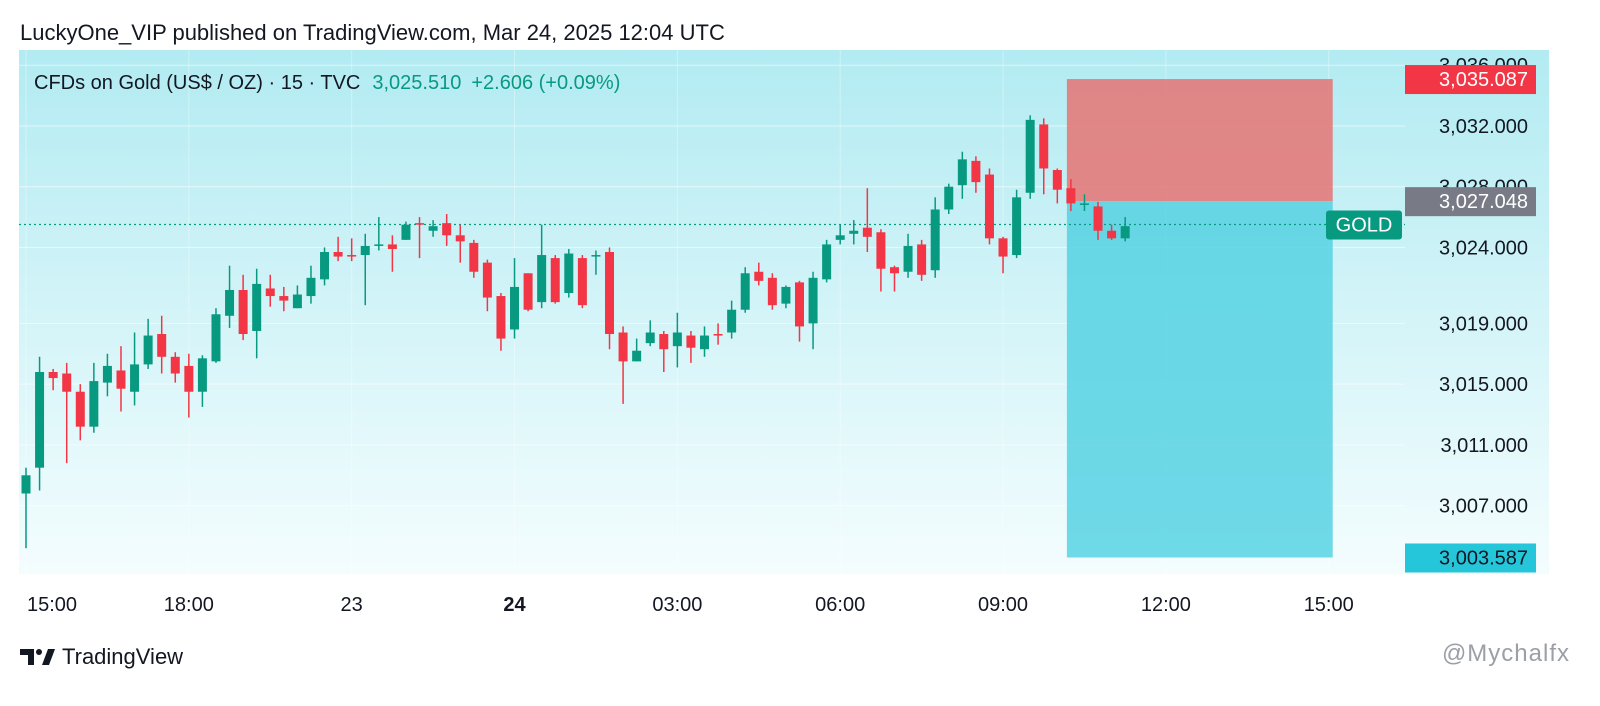  I want to click on x-tick-label: 03:00, so click(677, 605).